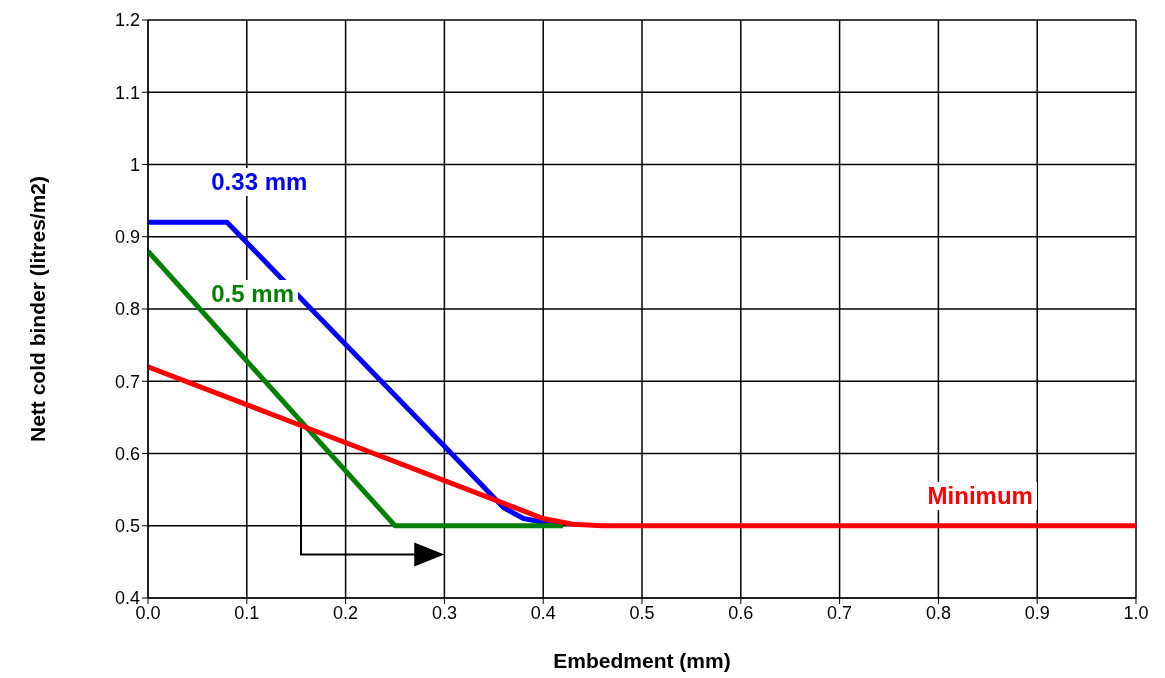 This screenshot has height=678, width=1165. I want to click on y-tick-label: 1, so click(134, 164).